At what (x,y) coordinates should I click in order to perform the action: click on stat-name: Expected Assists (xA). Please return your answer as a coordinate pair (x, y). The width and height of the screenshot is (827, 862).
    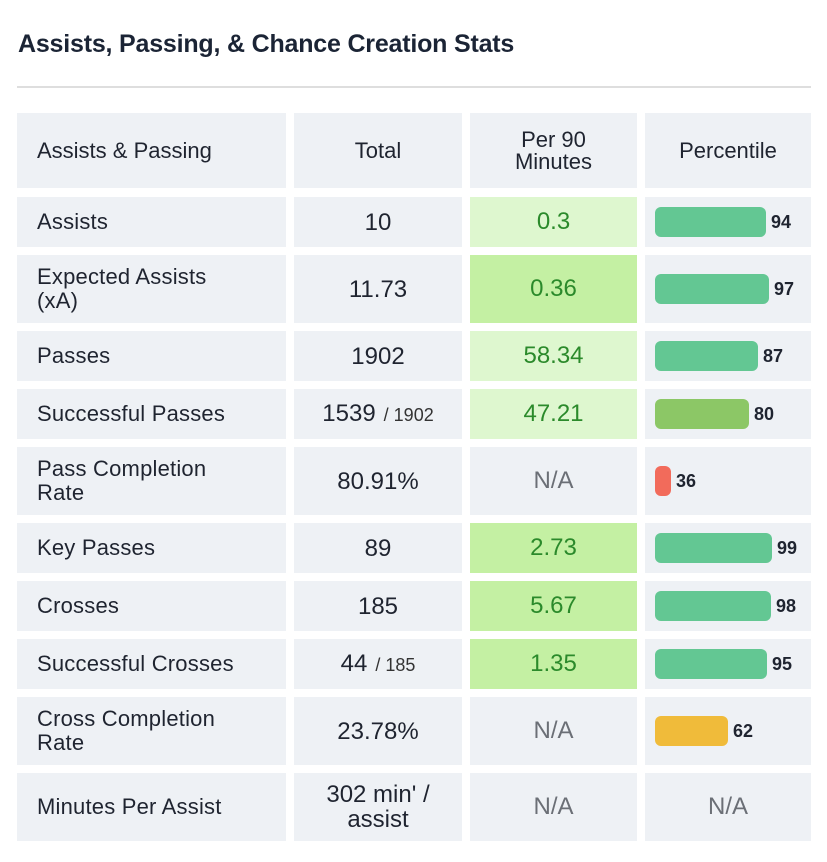
    Looking at the image, I should click on (122, 288).